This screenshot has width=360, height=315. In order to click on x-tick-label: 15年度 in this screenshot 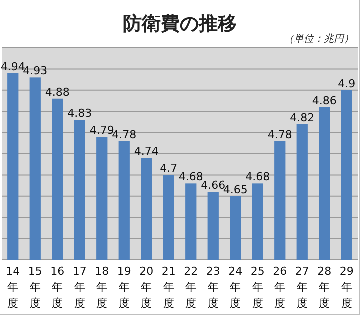, I will do `click(35, 287)`.